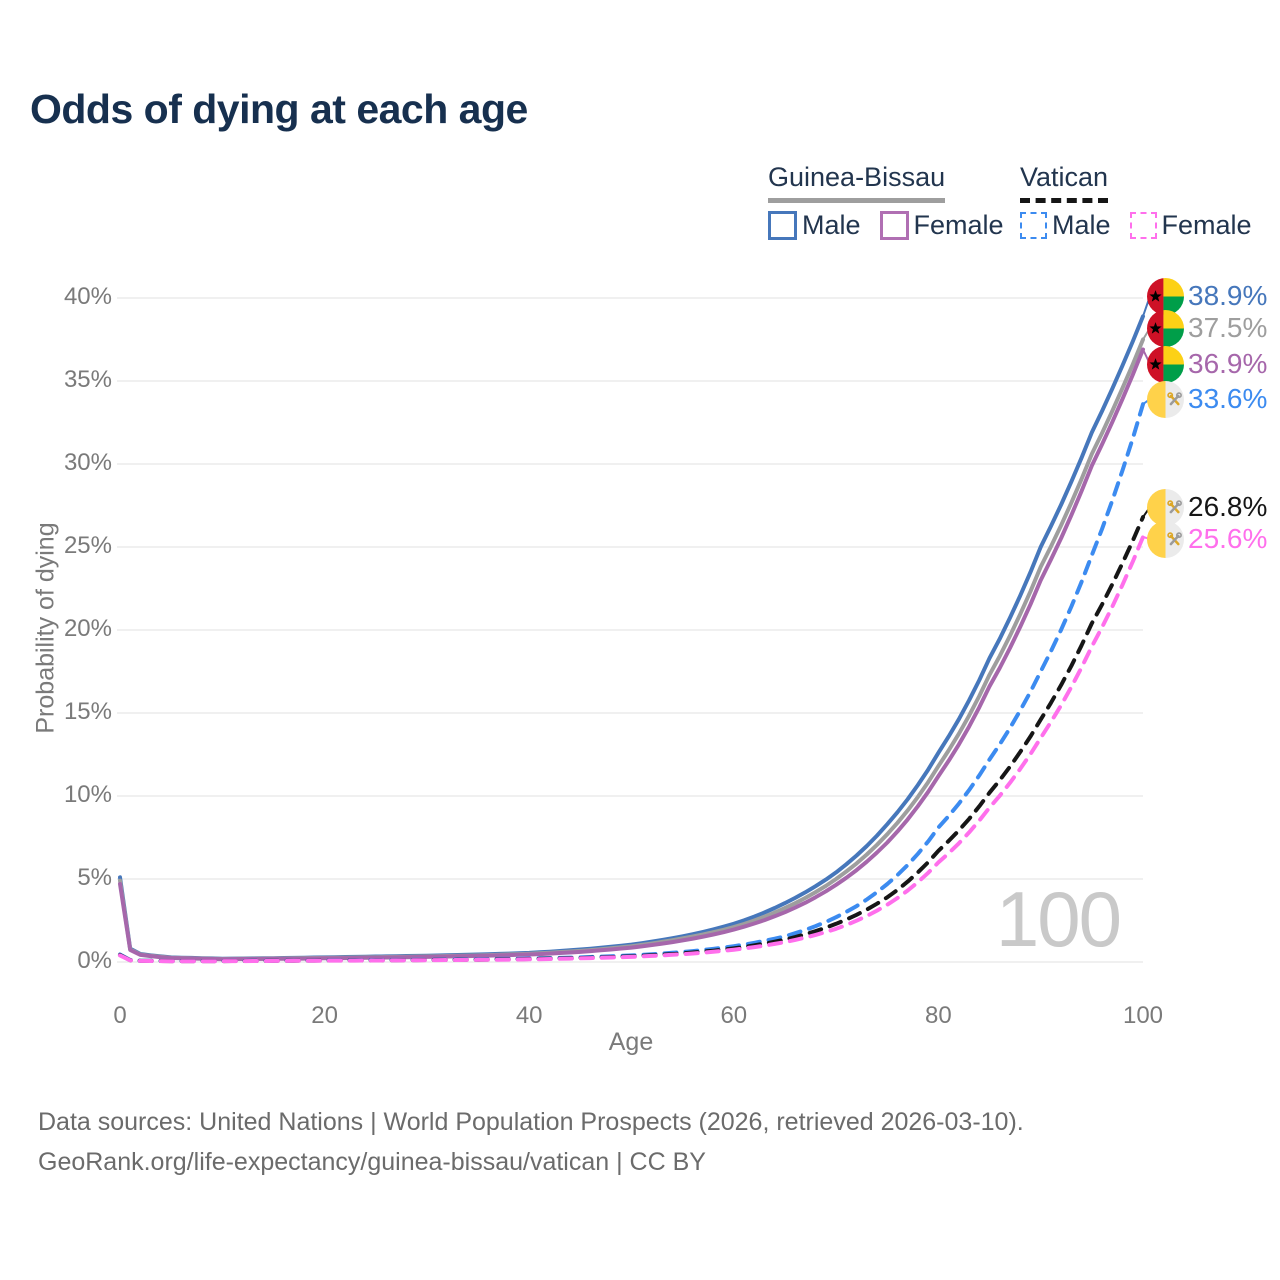 The image size is (1280, 1280). I want to click on legend-item-guinea-bissau-male: Male, so click(814, 225).